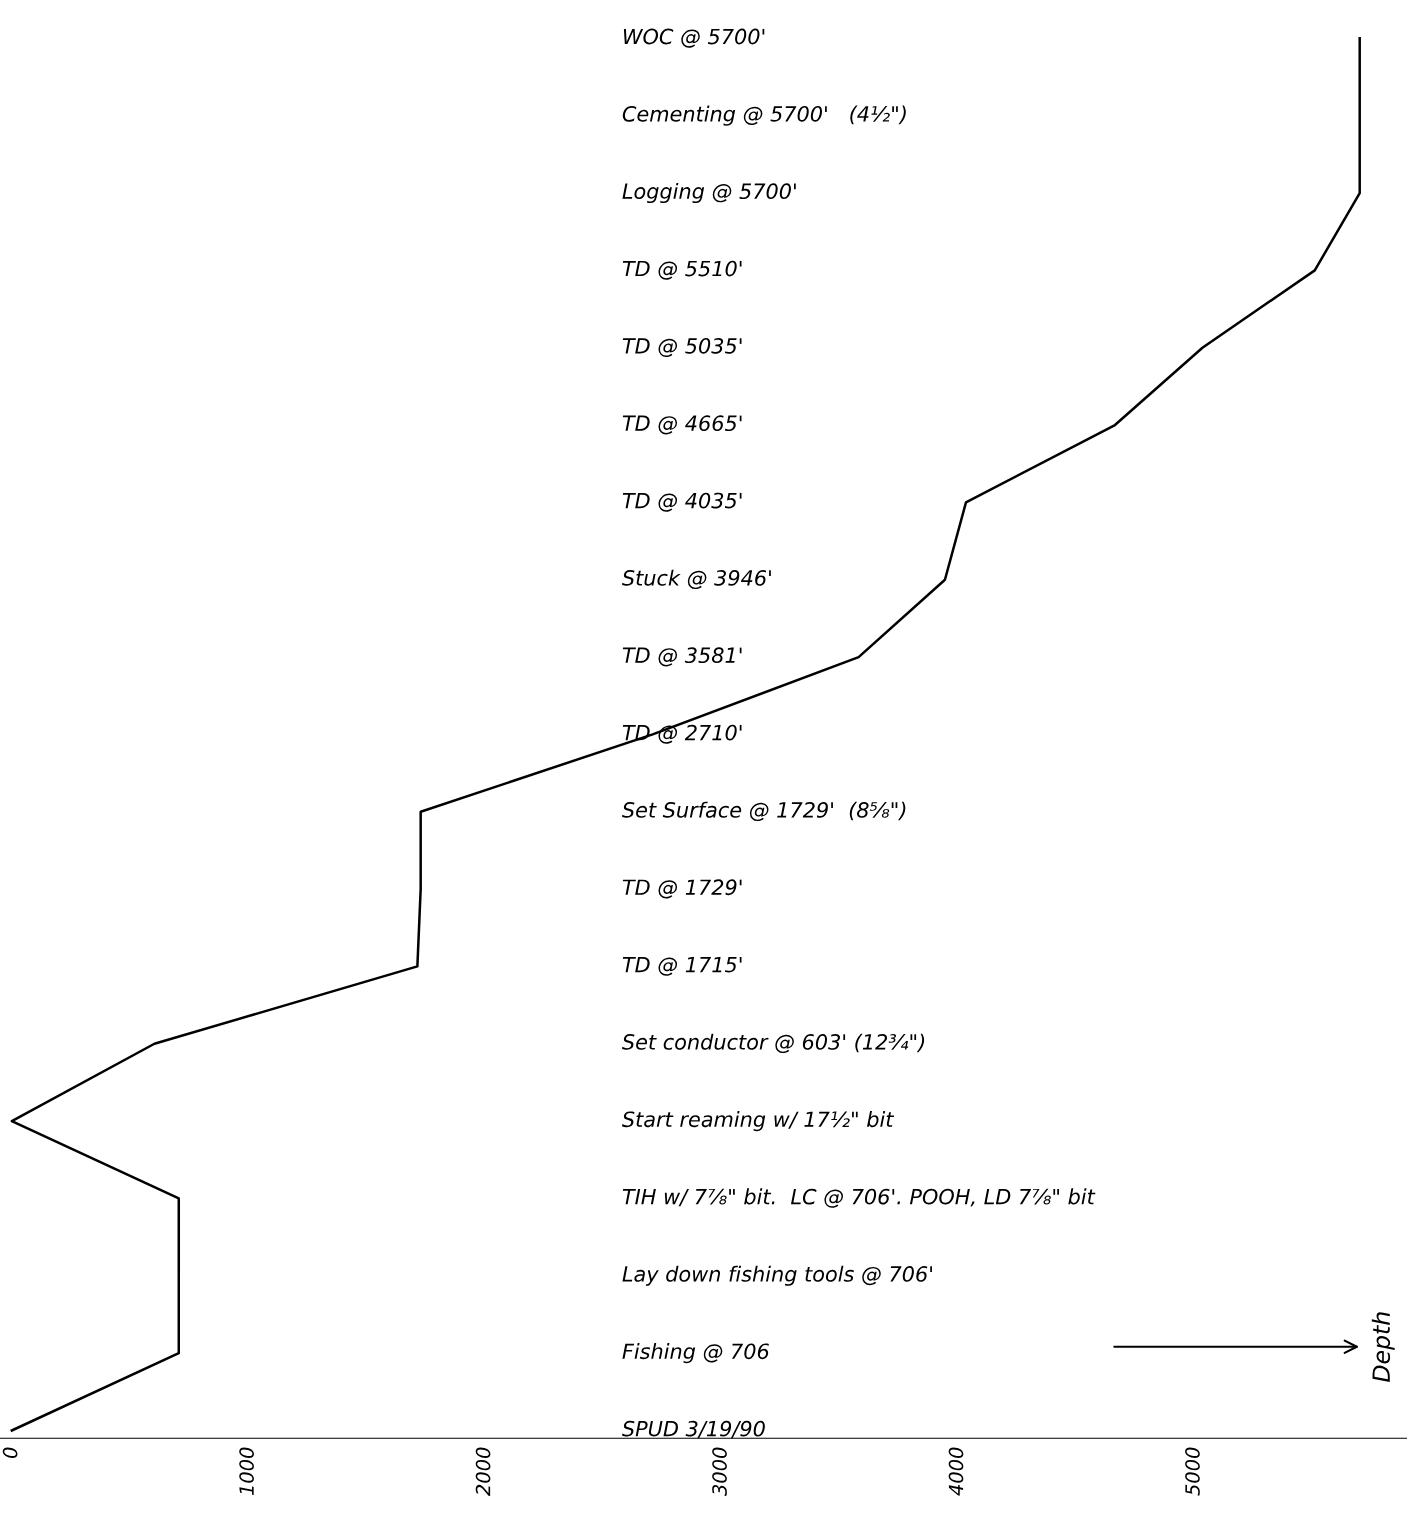 The width and height of the screenshot is (1407, 1530). I want to click on x-tick-label: 1000, so click(246, 1471).